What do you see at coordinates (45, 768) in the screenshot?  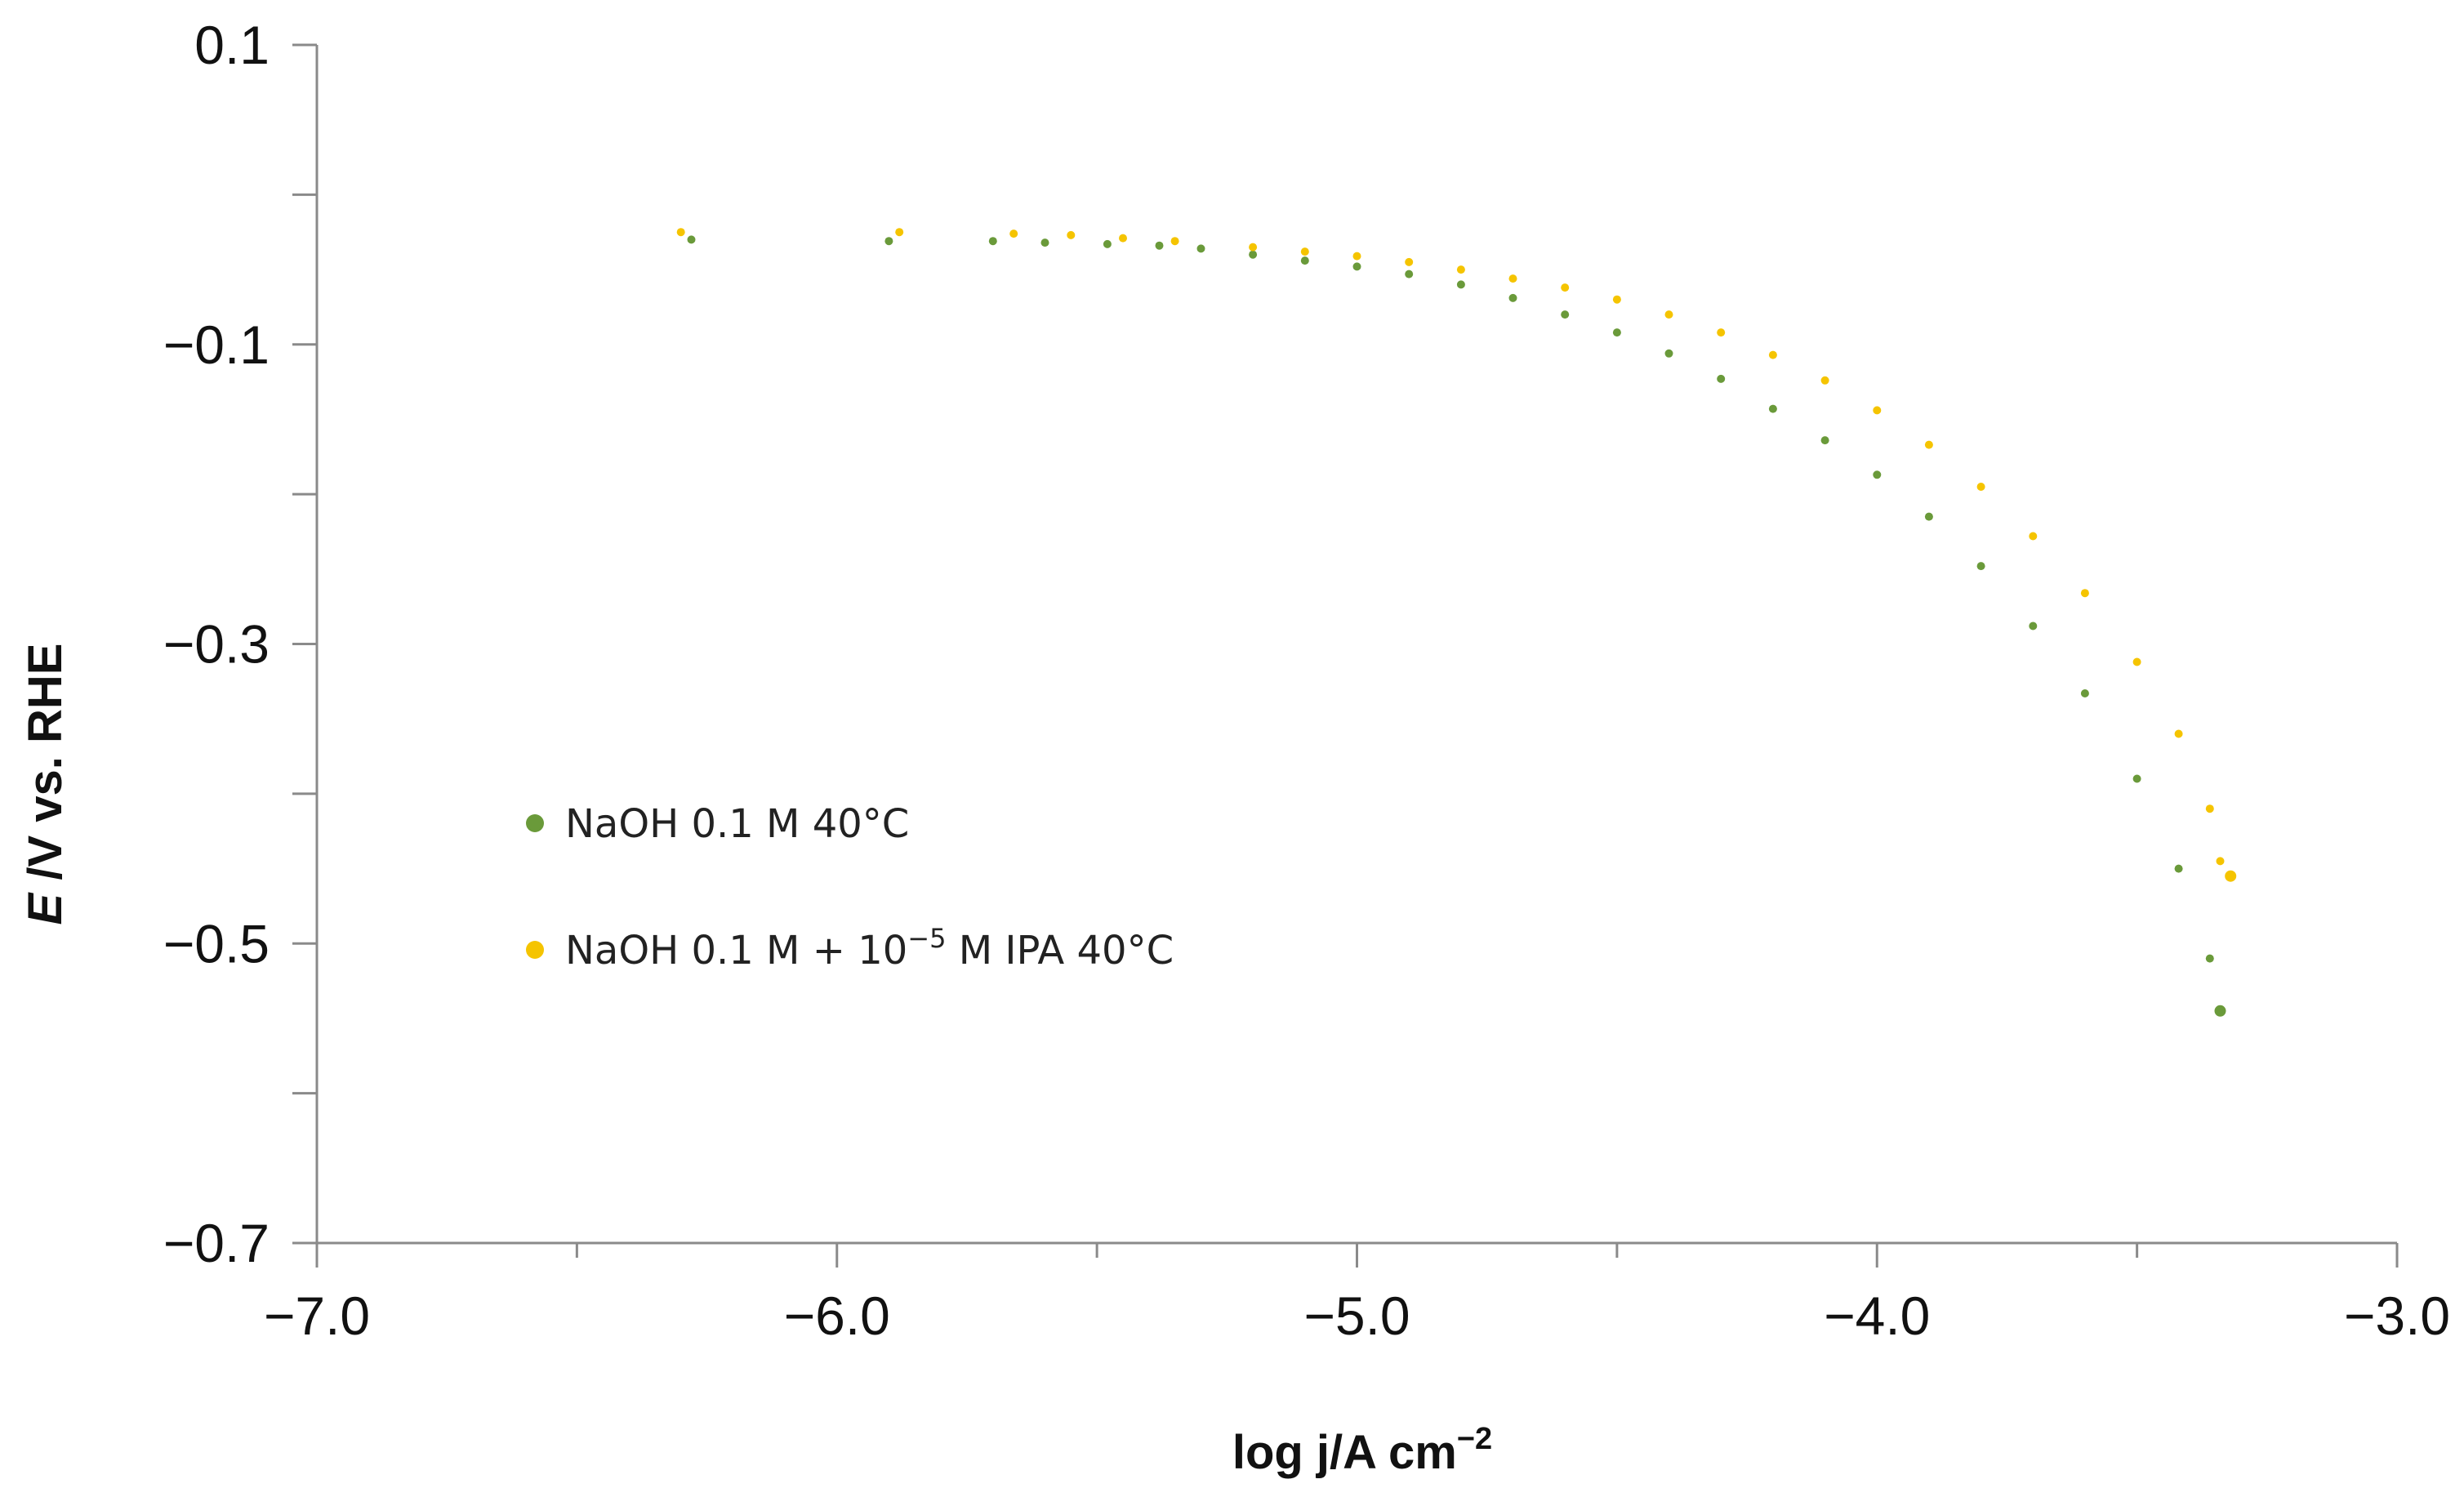 I see `y-axis-title-rest: /V vs. RHE` at bounding box center [45, 768].